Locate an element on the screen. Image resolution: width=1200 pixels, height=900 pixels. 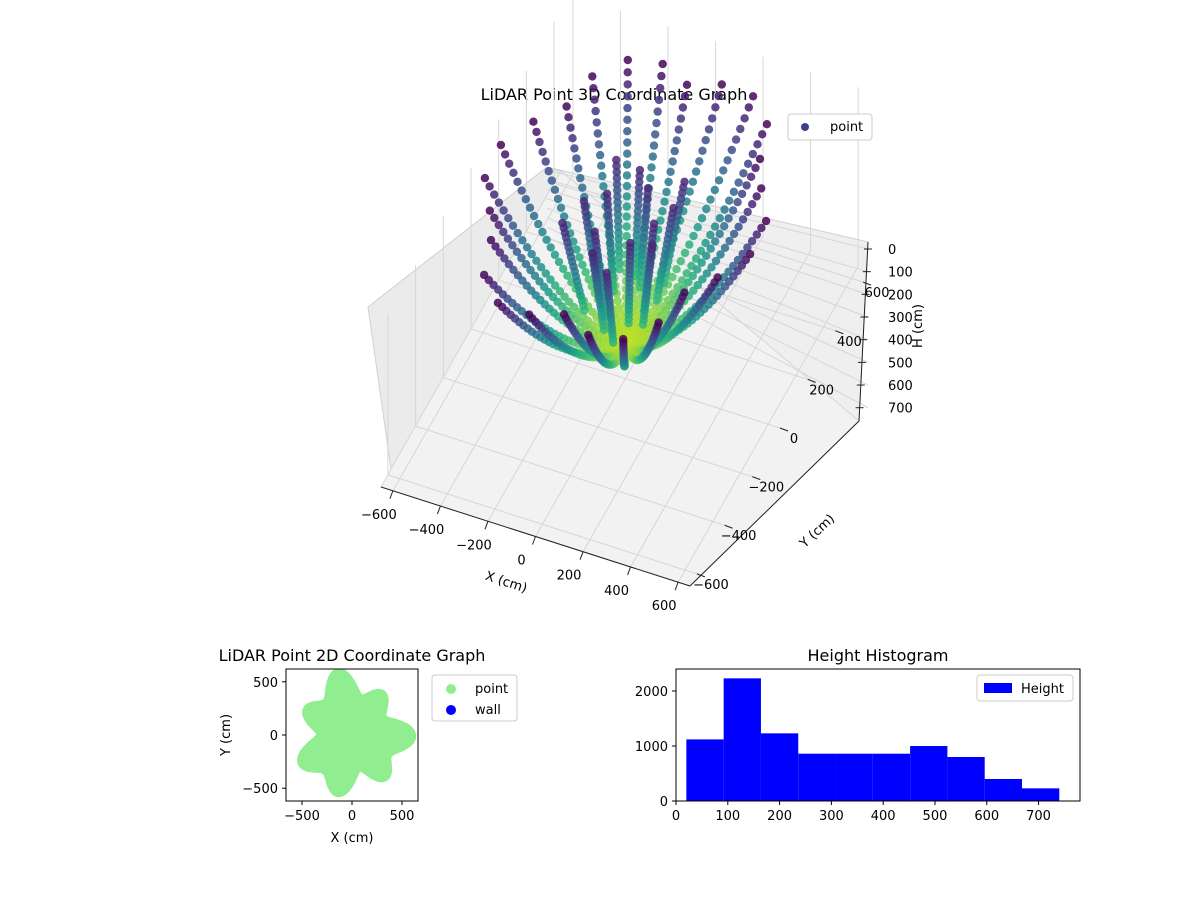
y-tick-3d is located at coordinates (839, 332).